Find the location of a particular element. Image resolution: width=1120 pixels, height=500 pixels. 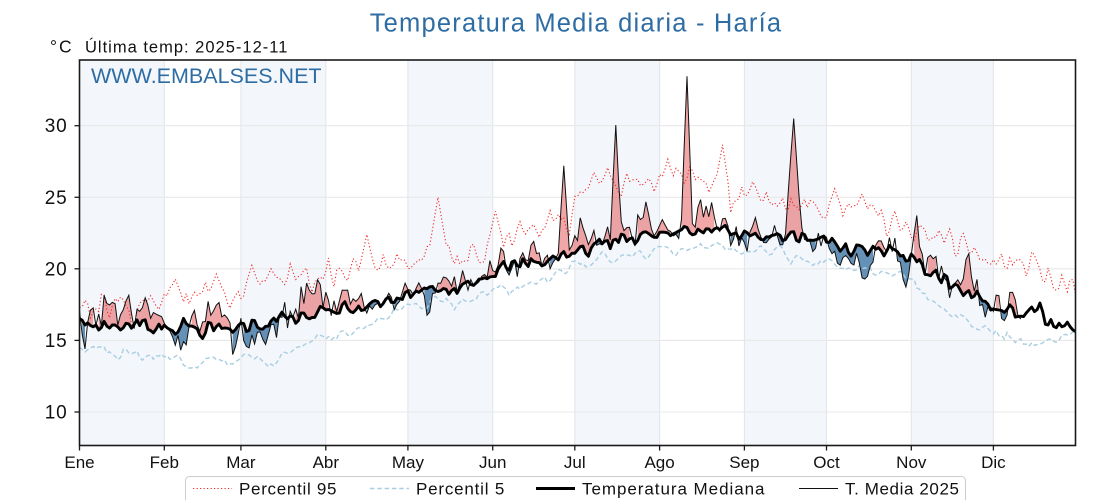

svg-text: Sep is located at coordinates (744, 462).